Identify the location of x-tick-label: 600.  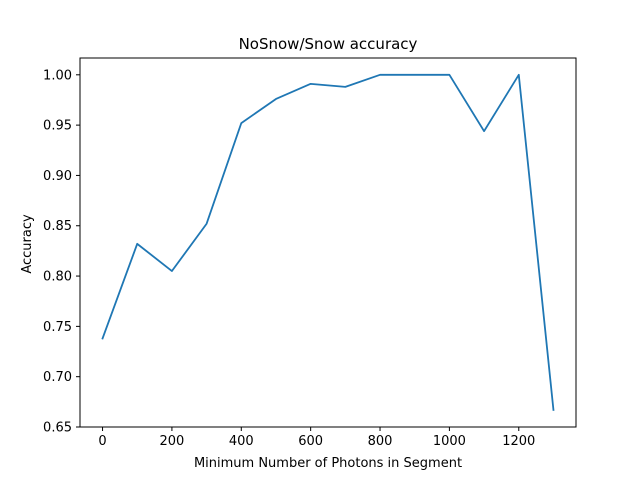
(310, 441).